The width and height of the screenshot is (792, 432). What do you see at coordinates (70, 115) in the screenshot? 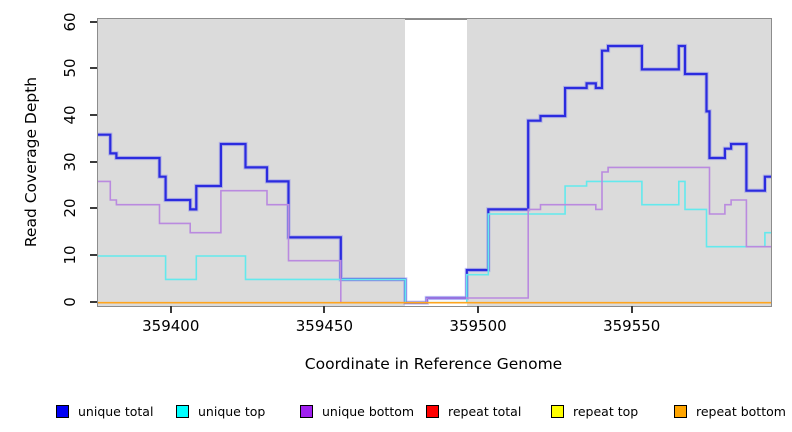
I see `y-tick-label: 40` at bounding box center [70, 115].